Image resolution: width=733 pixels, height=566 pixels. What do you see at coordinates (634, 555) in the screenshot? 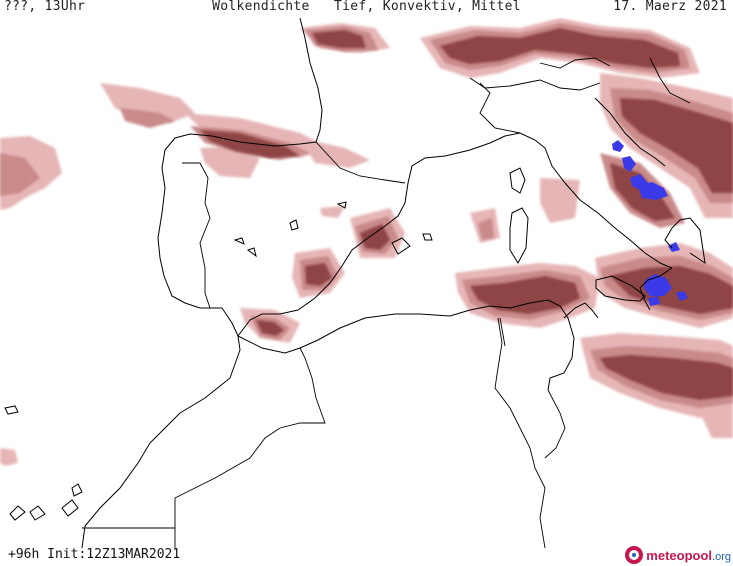
I see `meteopool-globe-icon` at bounding box center [634, 555].